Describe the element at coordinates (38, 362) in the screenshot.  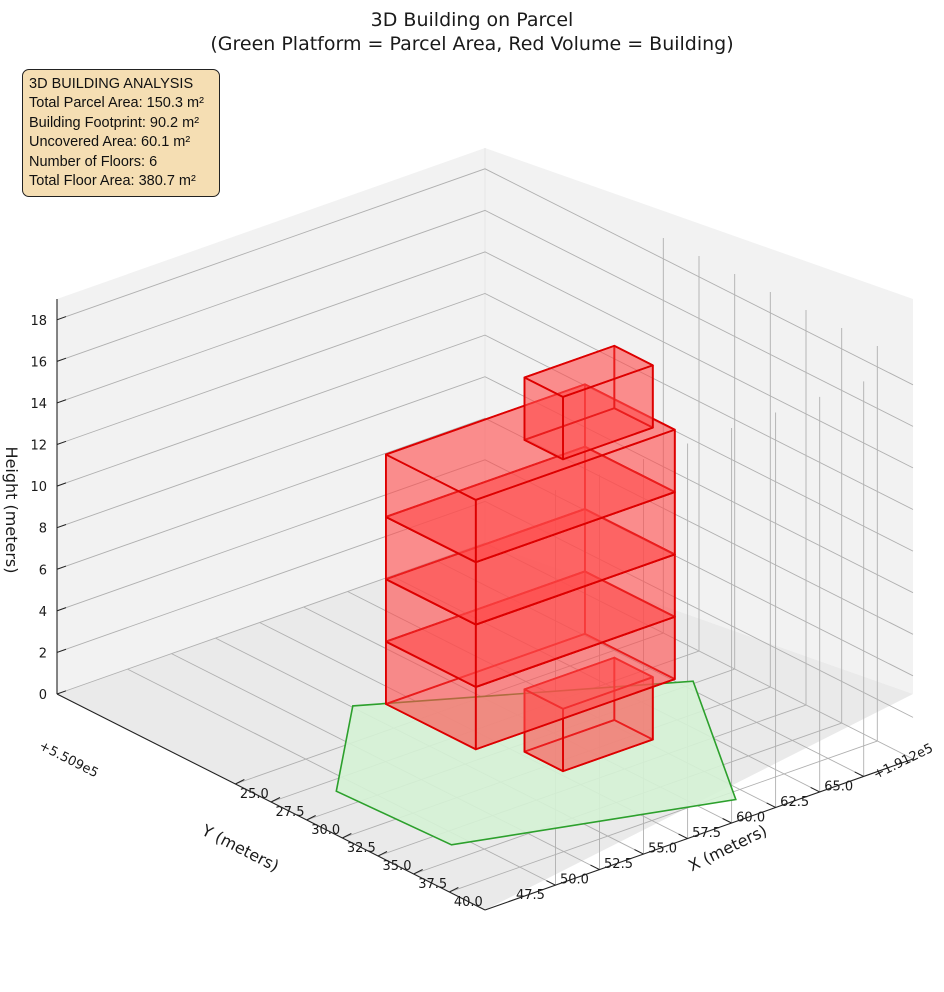
I see `z-tick-label: 16` at that location.